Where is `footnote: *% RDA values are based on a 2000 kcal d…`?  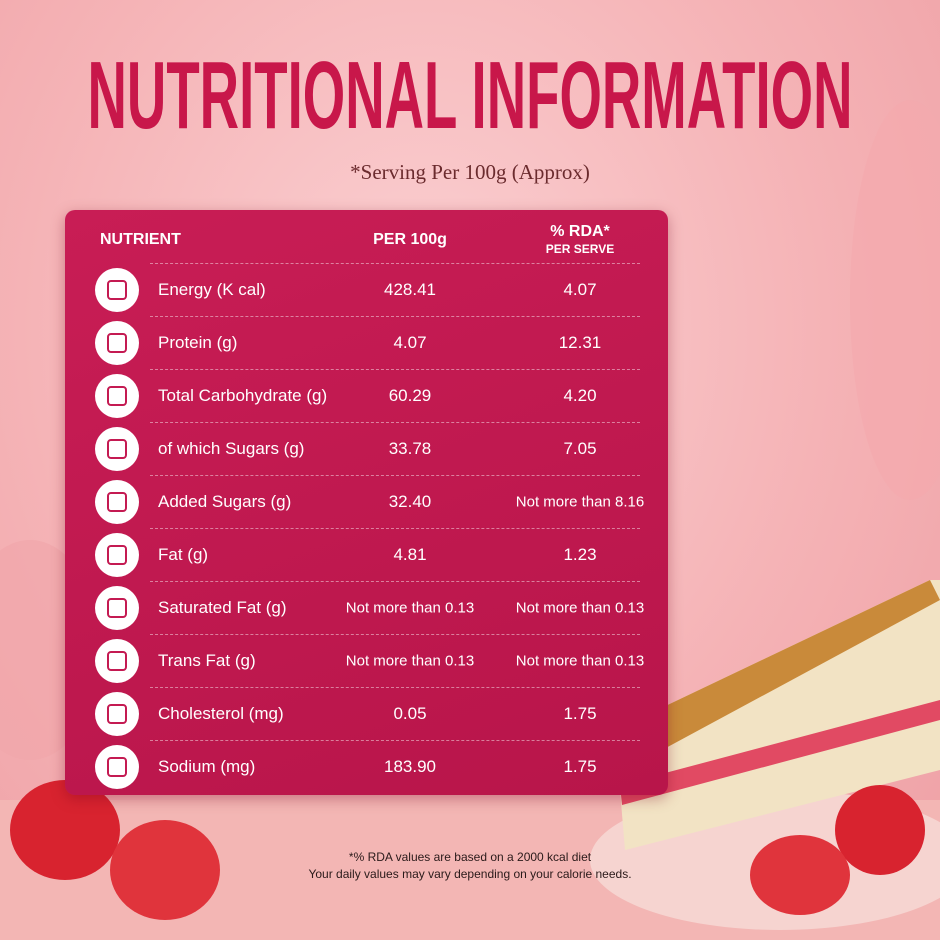
footnote: *% RDA values are based on a 2000 kcal d… is located at coordinates (470, 857).